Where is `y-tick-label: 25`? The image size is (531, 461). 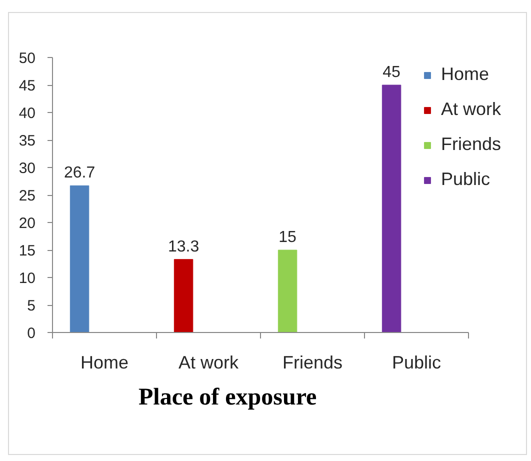
y-tick-label: 25 is located at coordinates (27, 196).